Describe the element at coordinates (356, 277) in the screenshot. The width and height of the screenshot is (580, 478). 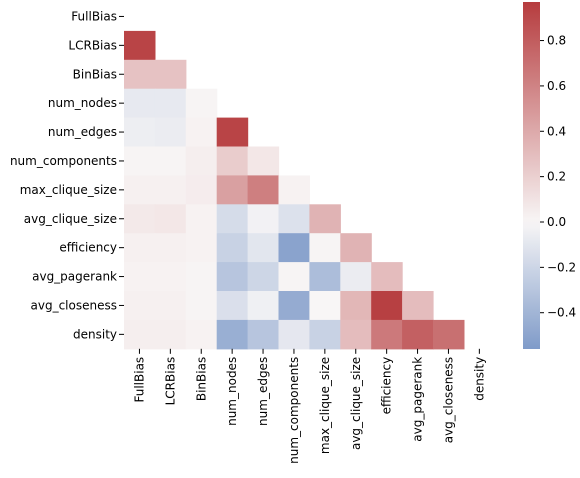
I see `heatmap-cell-avg_pagerank-avg_clique_size` at that location.